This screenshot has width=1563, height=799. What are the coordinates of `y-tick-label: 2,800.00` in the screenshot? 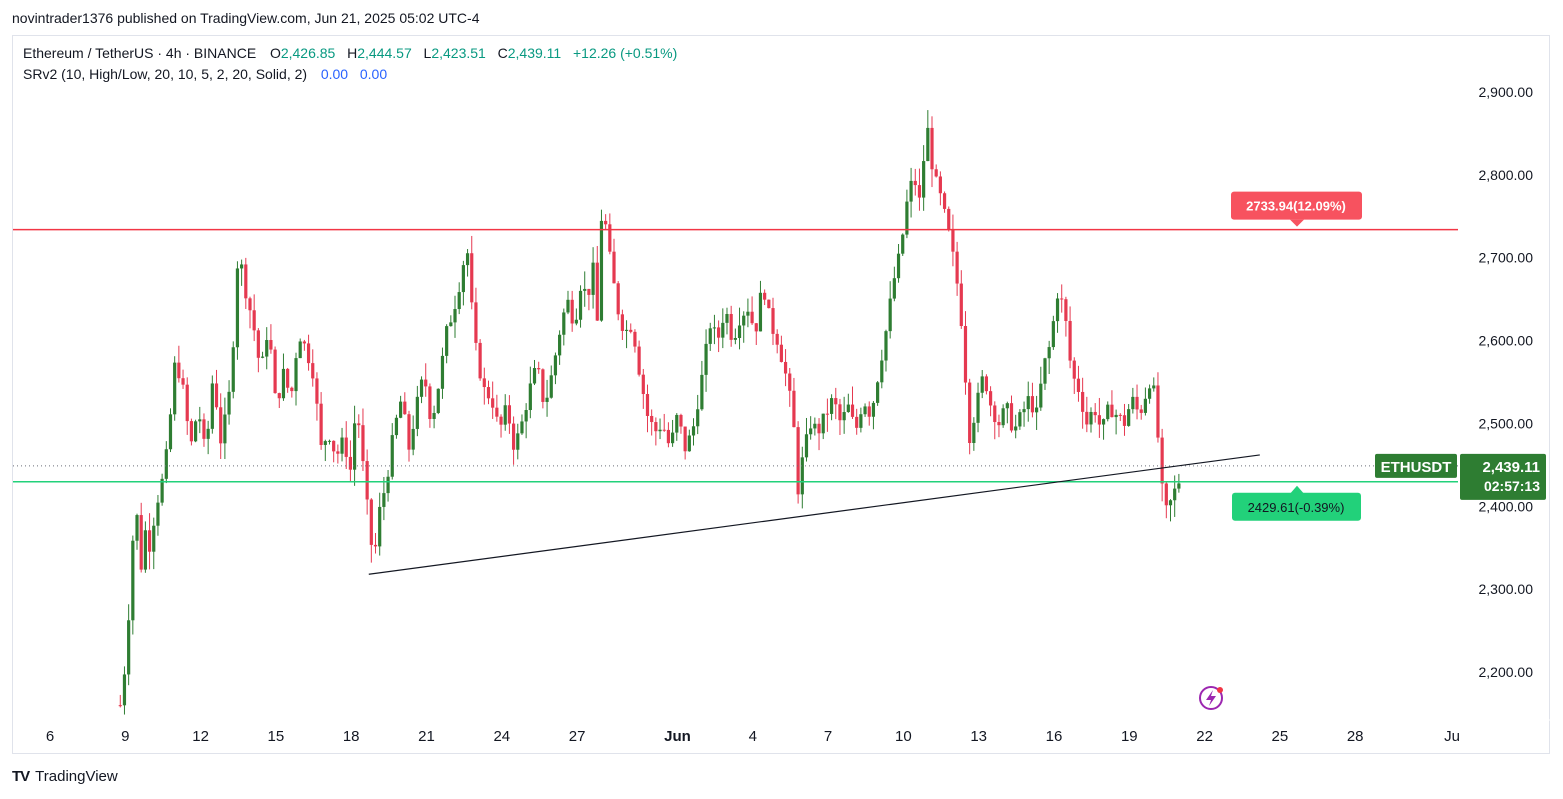 It's located at (1506, 175).